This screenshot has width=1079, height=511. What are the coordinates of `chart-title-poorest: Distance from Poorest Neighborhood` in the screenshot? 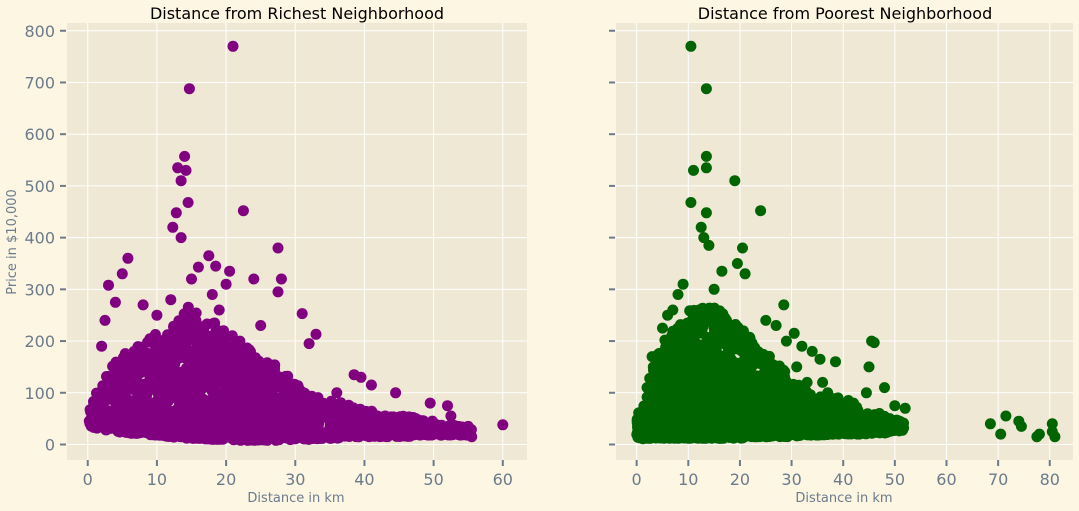 It's located at (845, 13).